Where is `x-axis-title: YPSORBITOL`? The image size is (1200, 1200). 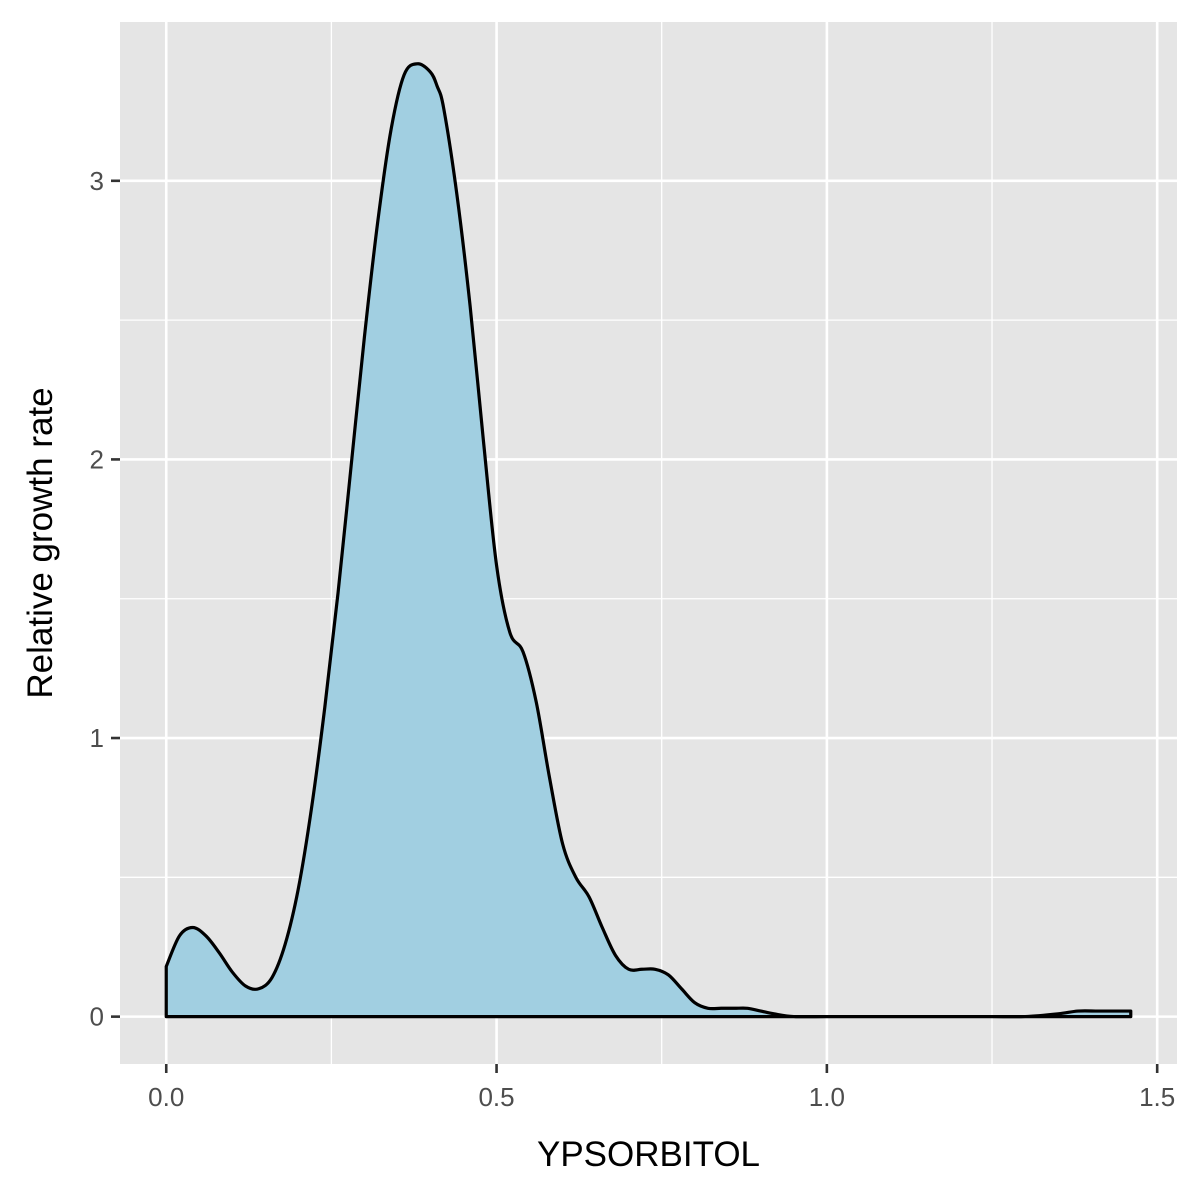
x-axis-title: YPSORBITOL is located at coordinates (648, 1154).